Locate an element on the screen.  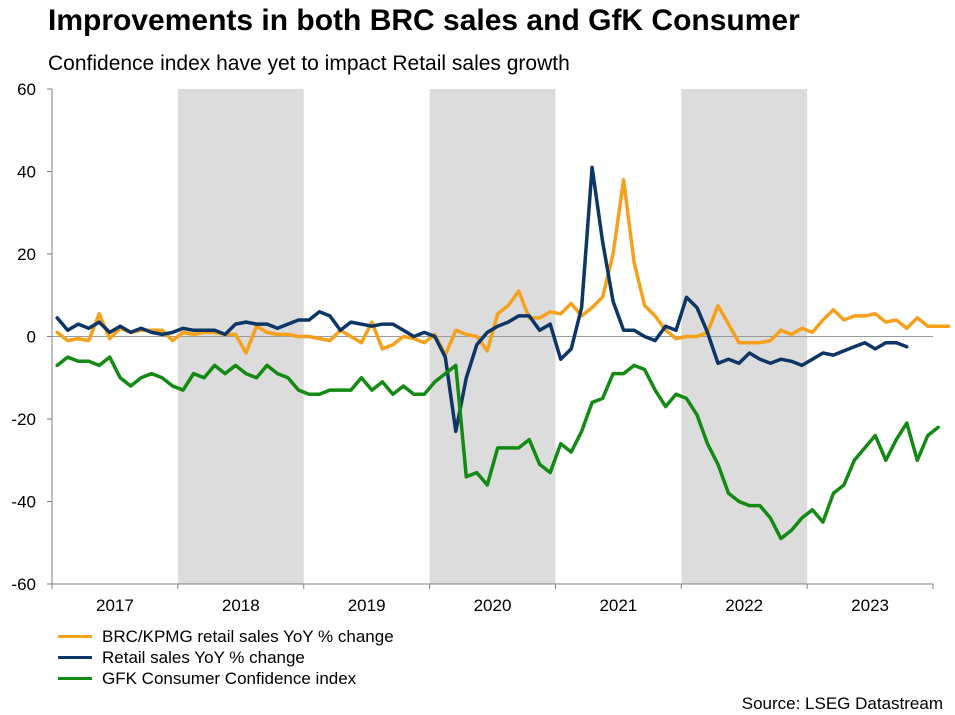
x-tick-label: 2023 is located at coordinates (870, 605).